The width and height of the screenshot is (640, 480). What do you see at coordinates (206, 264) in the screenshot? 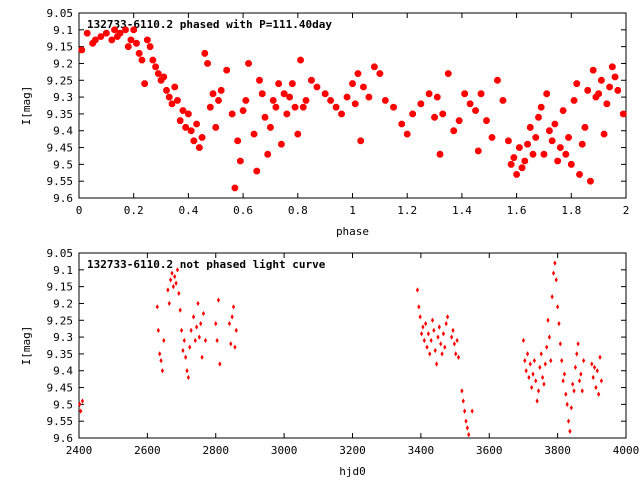
I see `chart-title: 132733-6110.2 not phased light curve` at bounding box center [206, 264].